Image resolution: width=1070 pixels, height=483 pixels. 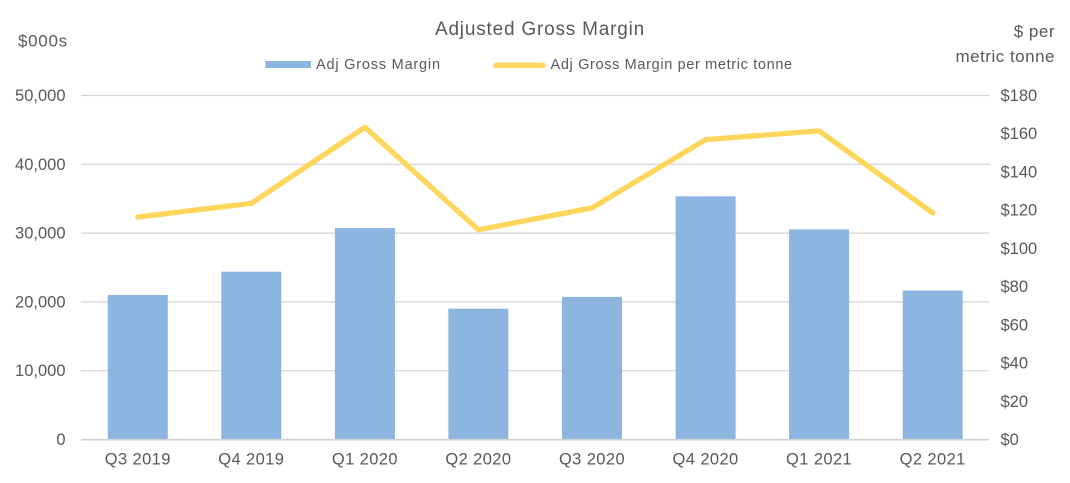 I want to click on svg-text: 40,000, so click(x=40, y=165).